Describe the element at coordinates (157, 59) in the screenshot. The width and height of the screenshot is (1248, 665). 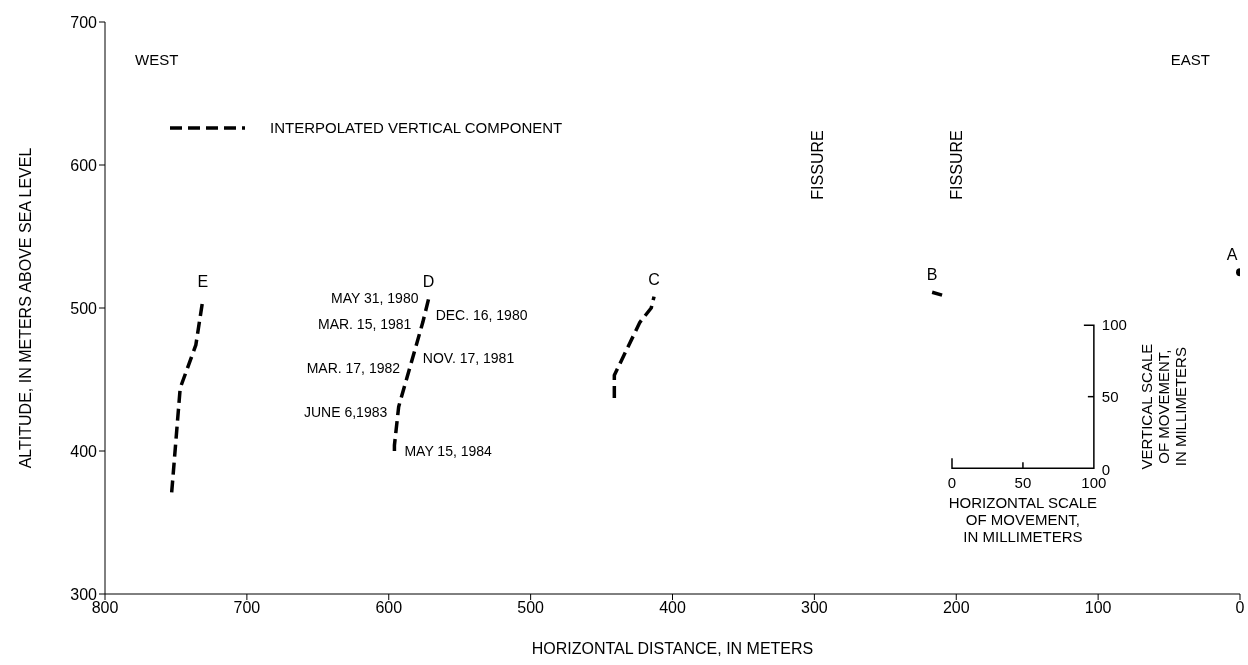
I see `annotation: WEST` at that location.